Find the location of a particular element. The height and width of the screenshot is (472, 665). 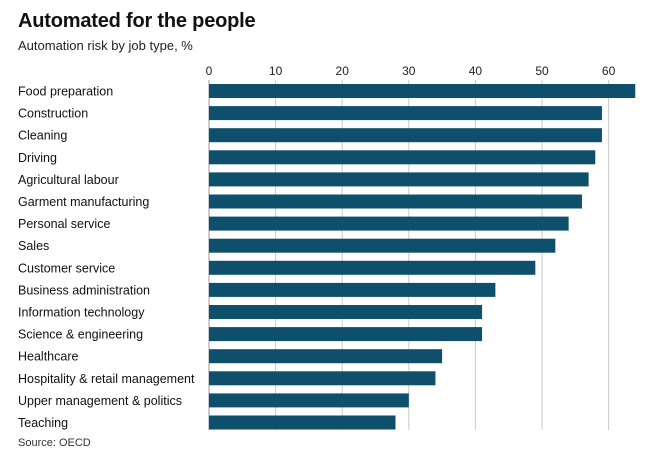

category-label: Garment manufacturing is located at coordinates (83, 202).